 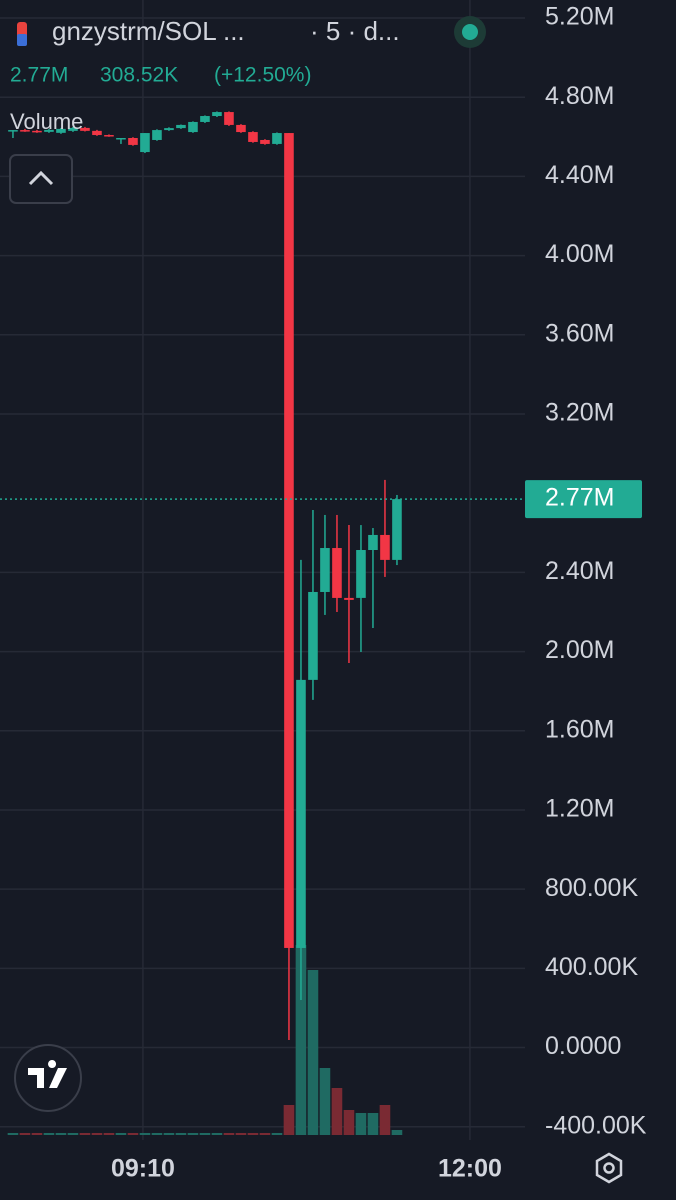 I want to click on y-tick-label: 2.40M, so click(x=579, y=571).